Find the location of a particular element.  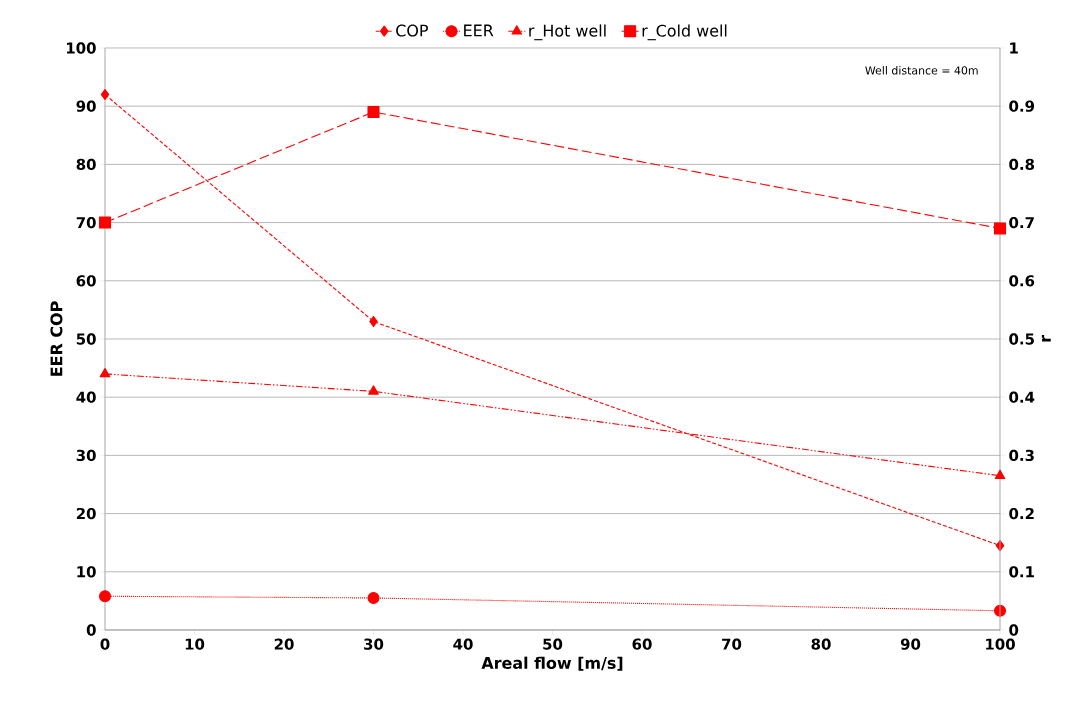

y2-tick-label: 0.3 is located at coordinates (1021, 455).